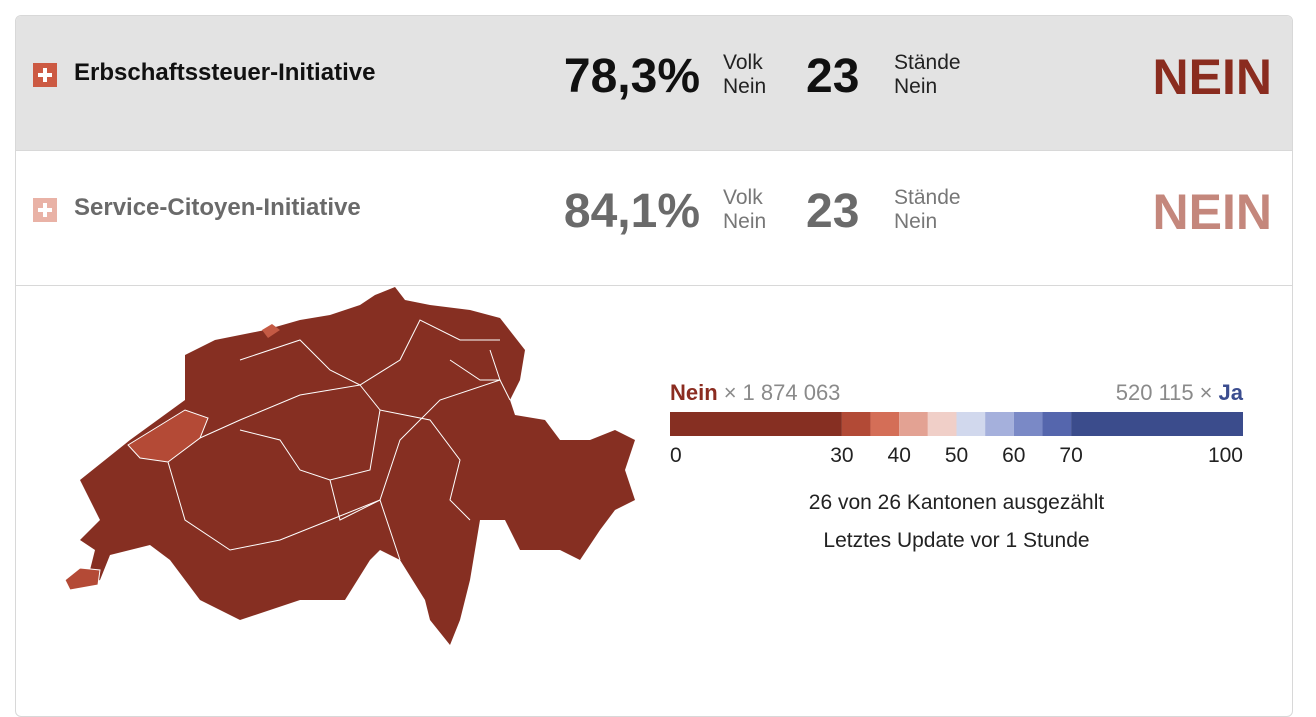 The height and width of the screenshot is (717, 1316). What do you see at coordinates (631, 211) in the screenshot?
I see `volk-percent: 84,1%` at bounding box center [631, 211].